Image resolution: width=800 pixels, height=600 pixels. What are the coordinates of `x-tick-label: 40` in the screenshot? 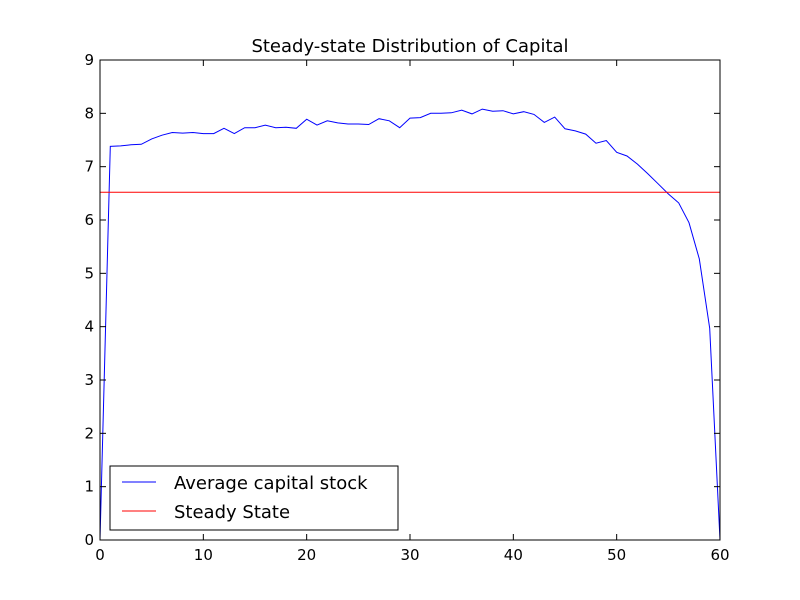 It's located at (513, 555).